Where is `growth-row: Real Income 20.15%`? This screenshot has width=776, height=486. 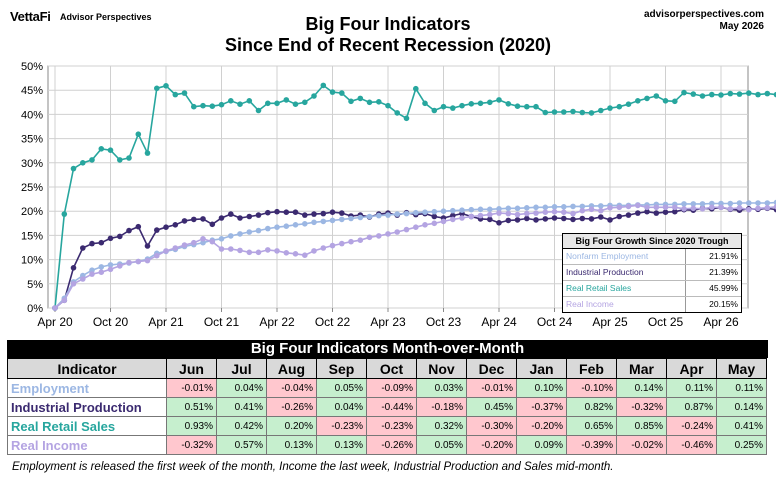 growth-row: Real Income 20.15% is located at coordinates (652, 304).